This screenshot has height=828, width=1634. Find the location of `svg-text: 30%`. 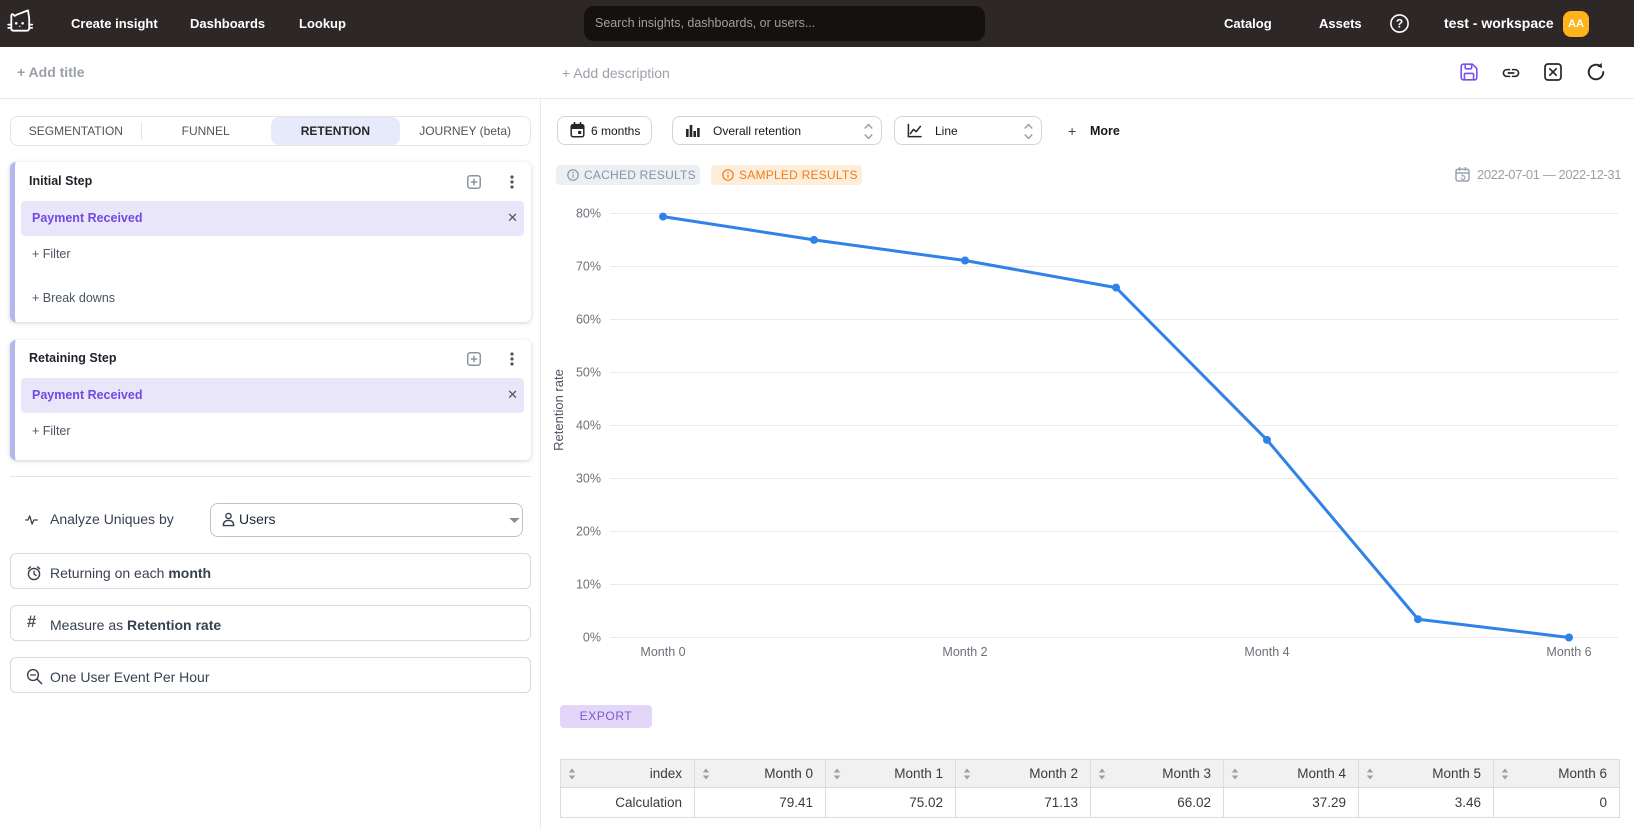

svg-text: 30% is located at coordinates (588, 479).